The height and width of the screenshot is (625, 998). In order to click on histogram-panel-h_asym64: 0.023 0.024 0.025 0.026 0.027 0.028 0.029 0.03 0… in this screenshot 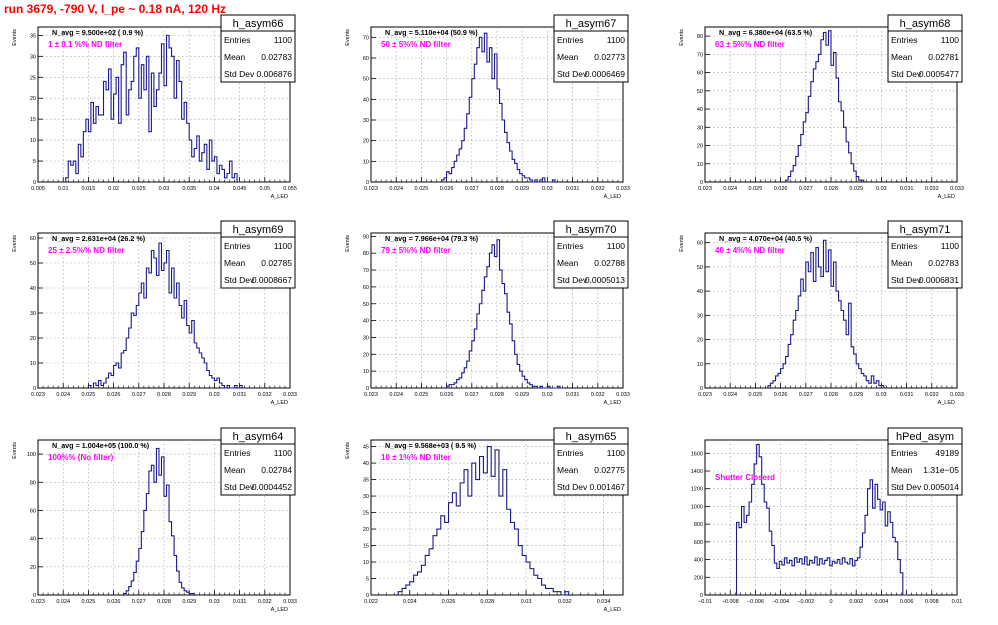, I will do `click(154, 520)`.